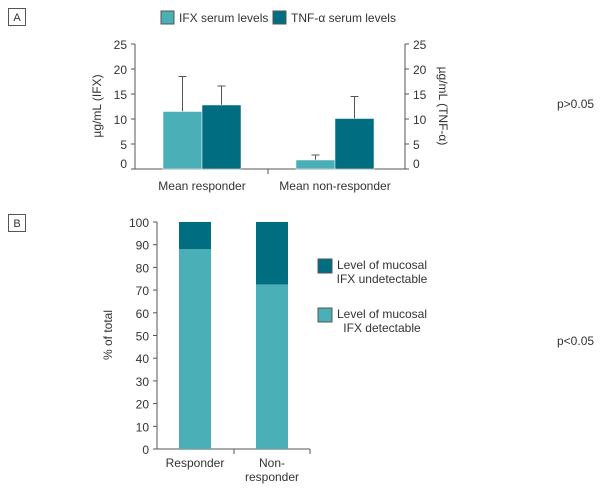 The width and height of the screenshot is (609, 489). Describe the element at coordinates (272, 463) in the screenshot. I see `x-category-label: Non-` at that location.